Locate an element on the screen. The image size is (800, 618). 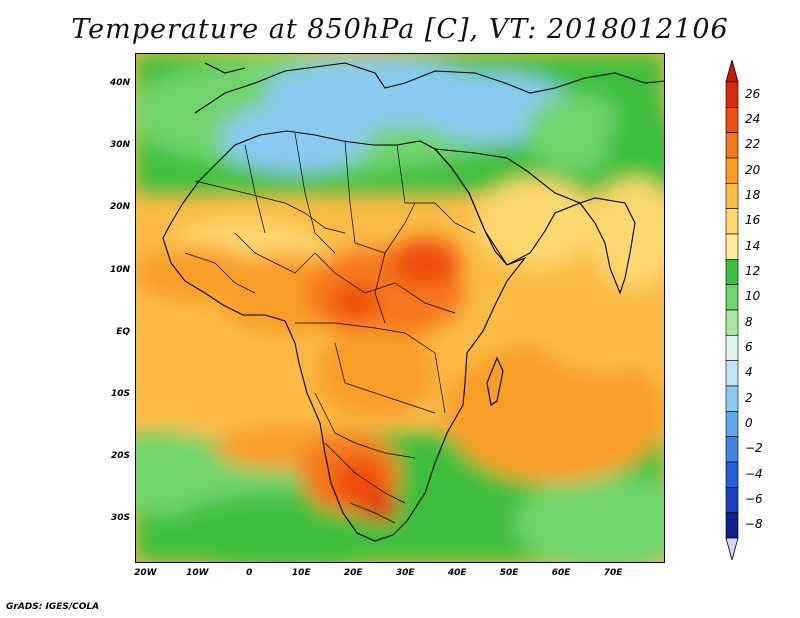
colorbar-label: 18 is located at coordinates (752, 195).